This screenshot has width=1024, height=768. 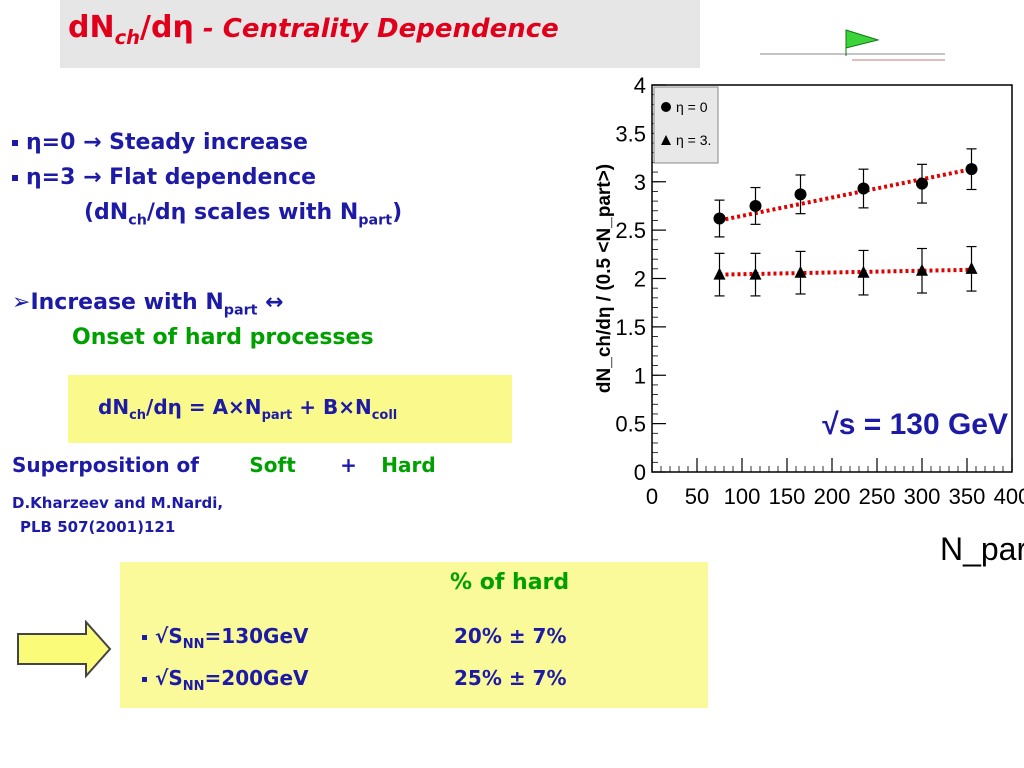 I want to click on hard-header: % of hard, so click(x=510, y=582).